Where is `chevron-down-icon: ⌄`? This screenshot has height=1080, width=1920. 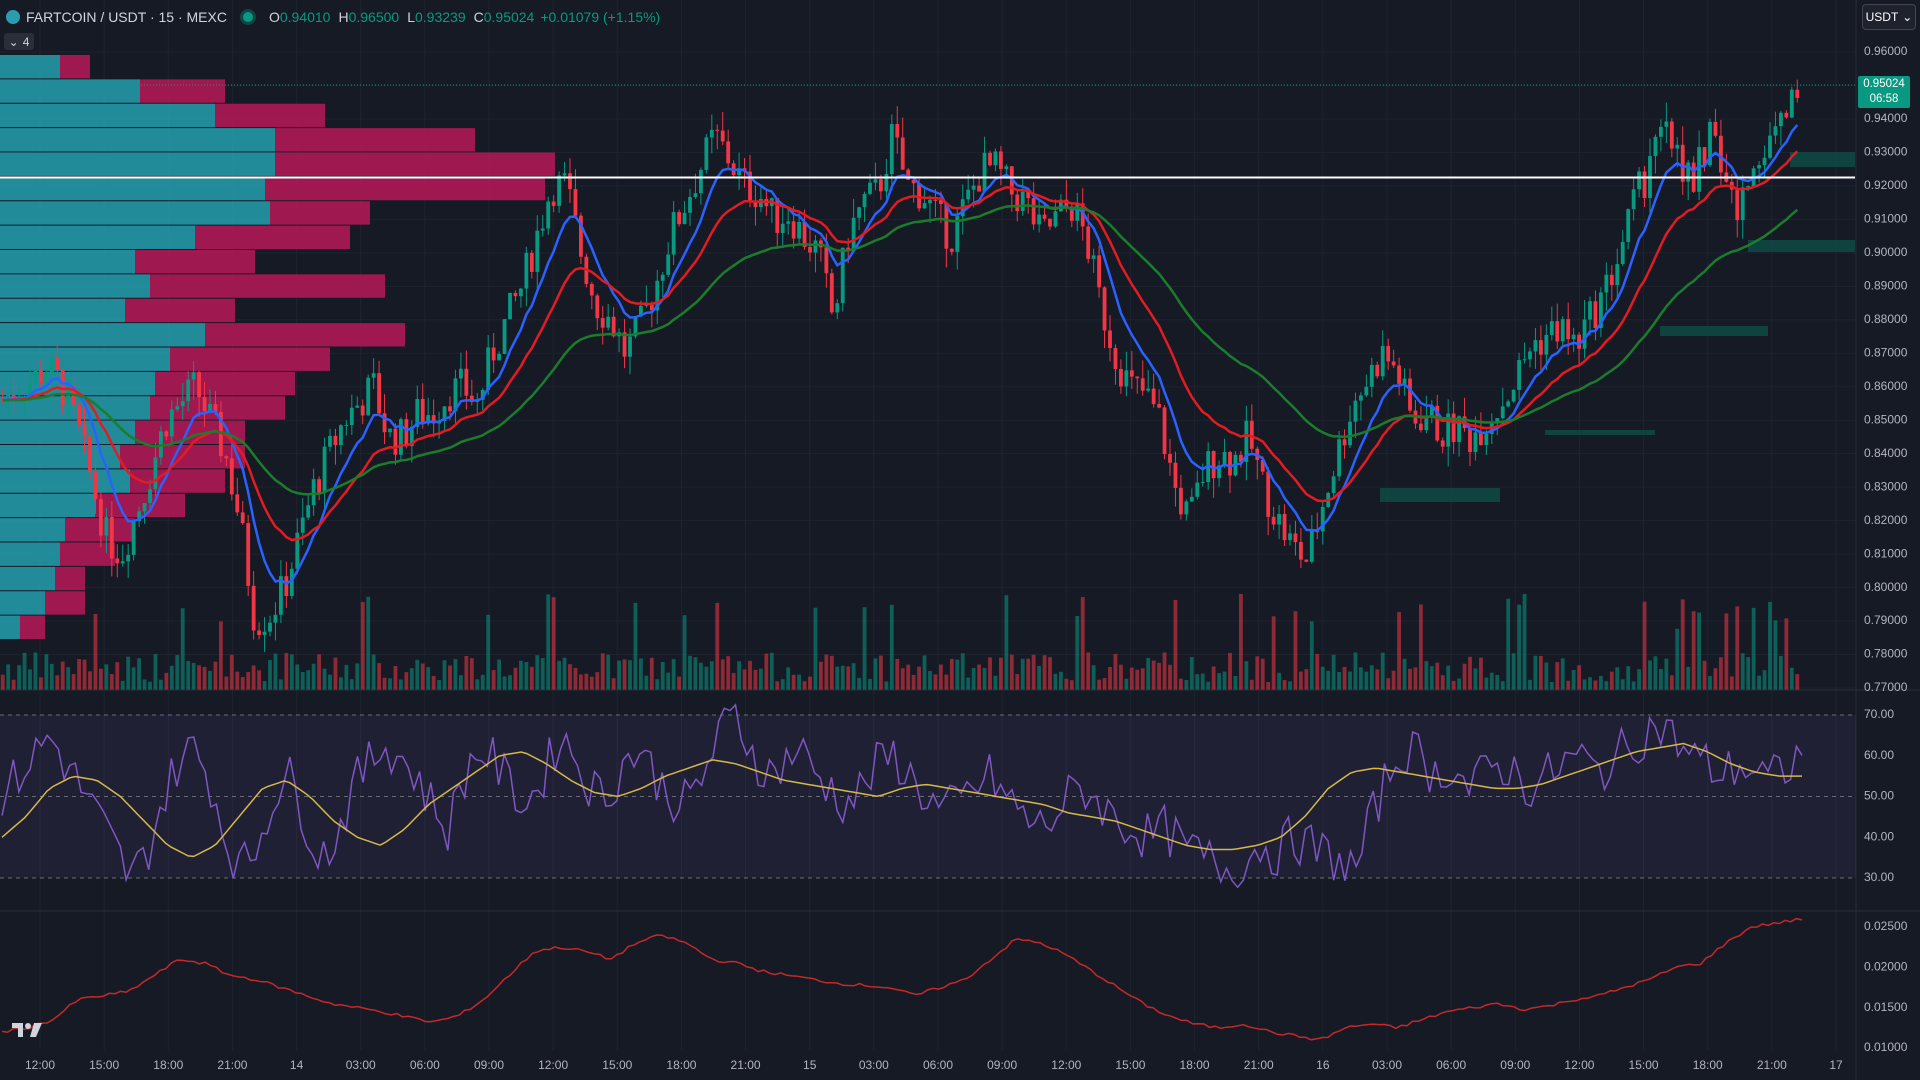 chevron-down-icon: ⌄ is located at coordinates (1907, 17).